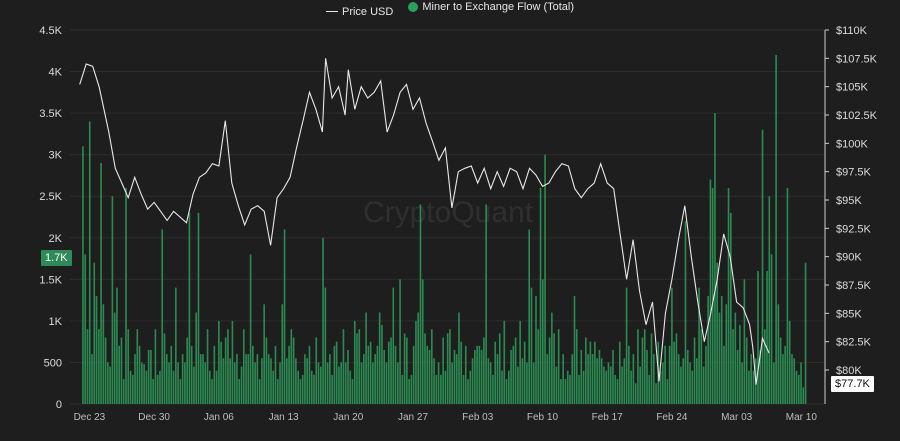 Image resolution: width=900 pixels, height=441 pixels. What do you see at coordinates (59, 405) in the screenshot?
I see `left-tick-label: 0` at bounding box center [59, 405].